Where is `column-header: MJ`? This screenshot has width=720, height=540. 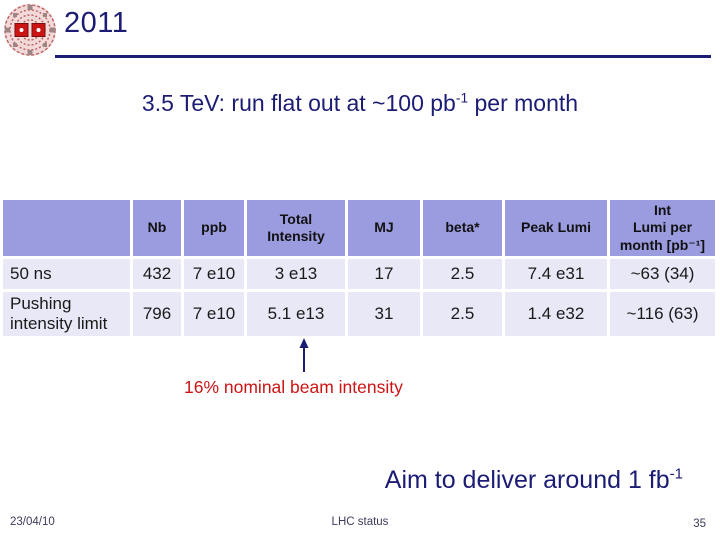 column-header: MJ is located at coordinates (384, 228).